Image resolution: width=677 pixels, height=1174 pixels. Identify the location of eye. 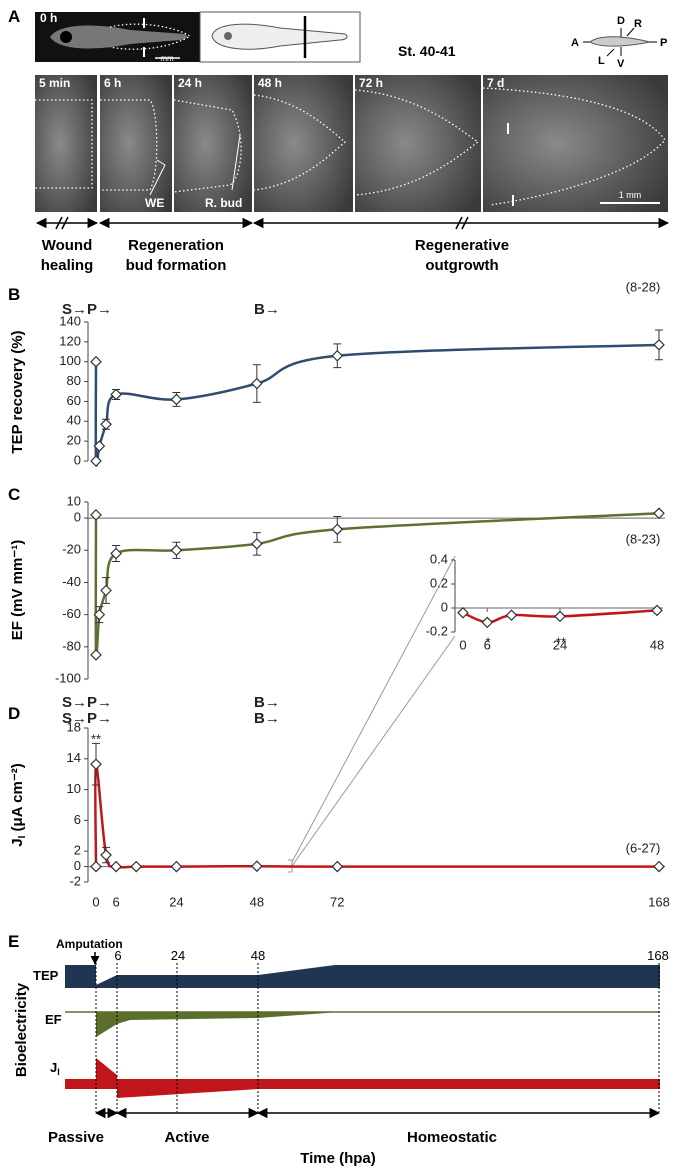
(66, 37).